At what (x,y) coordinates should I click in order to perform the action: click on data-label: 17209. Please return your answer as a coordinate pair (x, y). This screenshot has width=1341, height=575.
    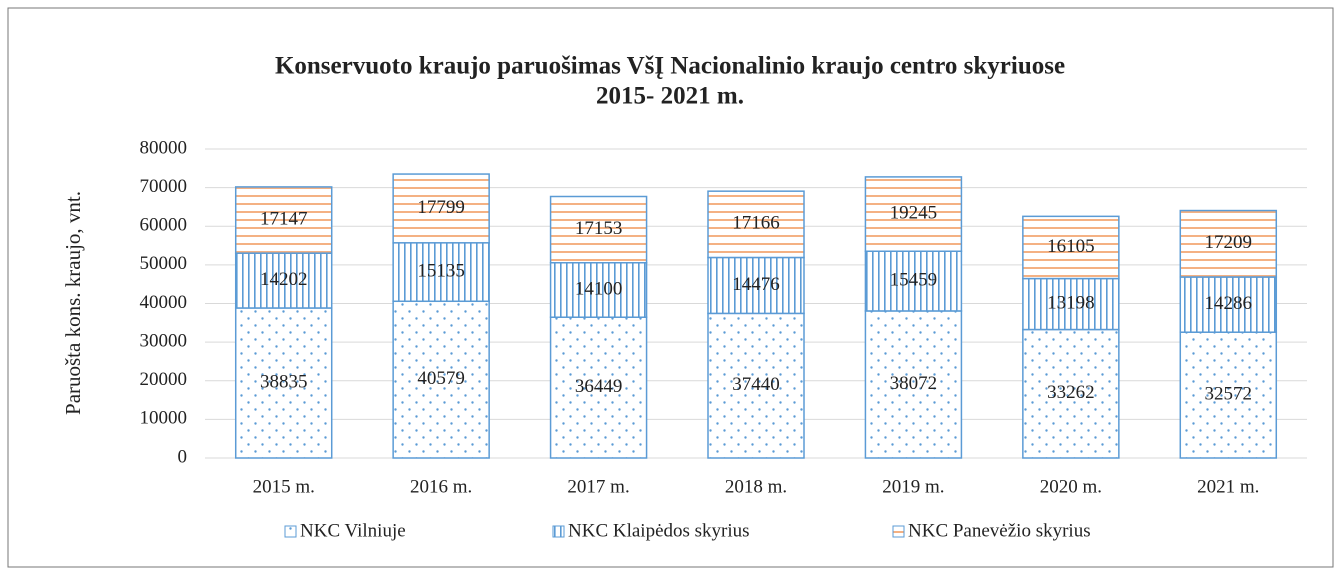
    Looking at the image, I should click on (1229, 242).